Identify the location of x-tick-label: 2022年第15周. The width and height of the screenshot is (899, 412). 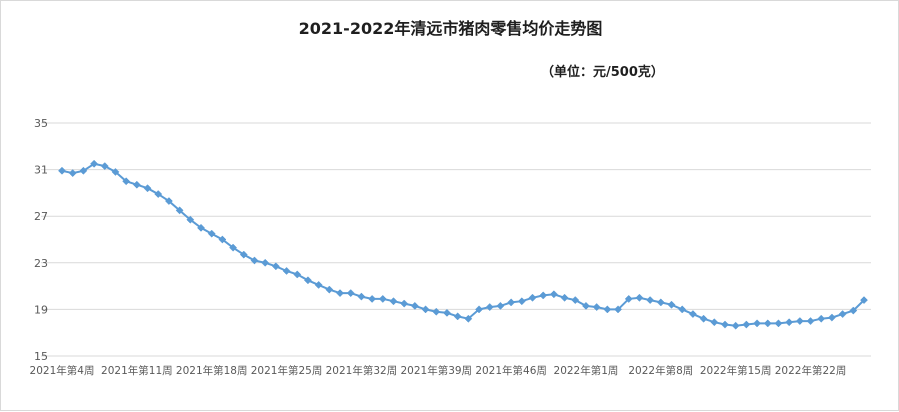
(736, 370).